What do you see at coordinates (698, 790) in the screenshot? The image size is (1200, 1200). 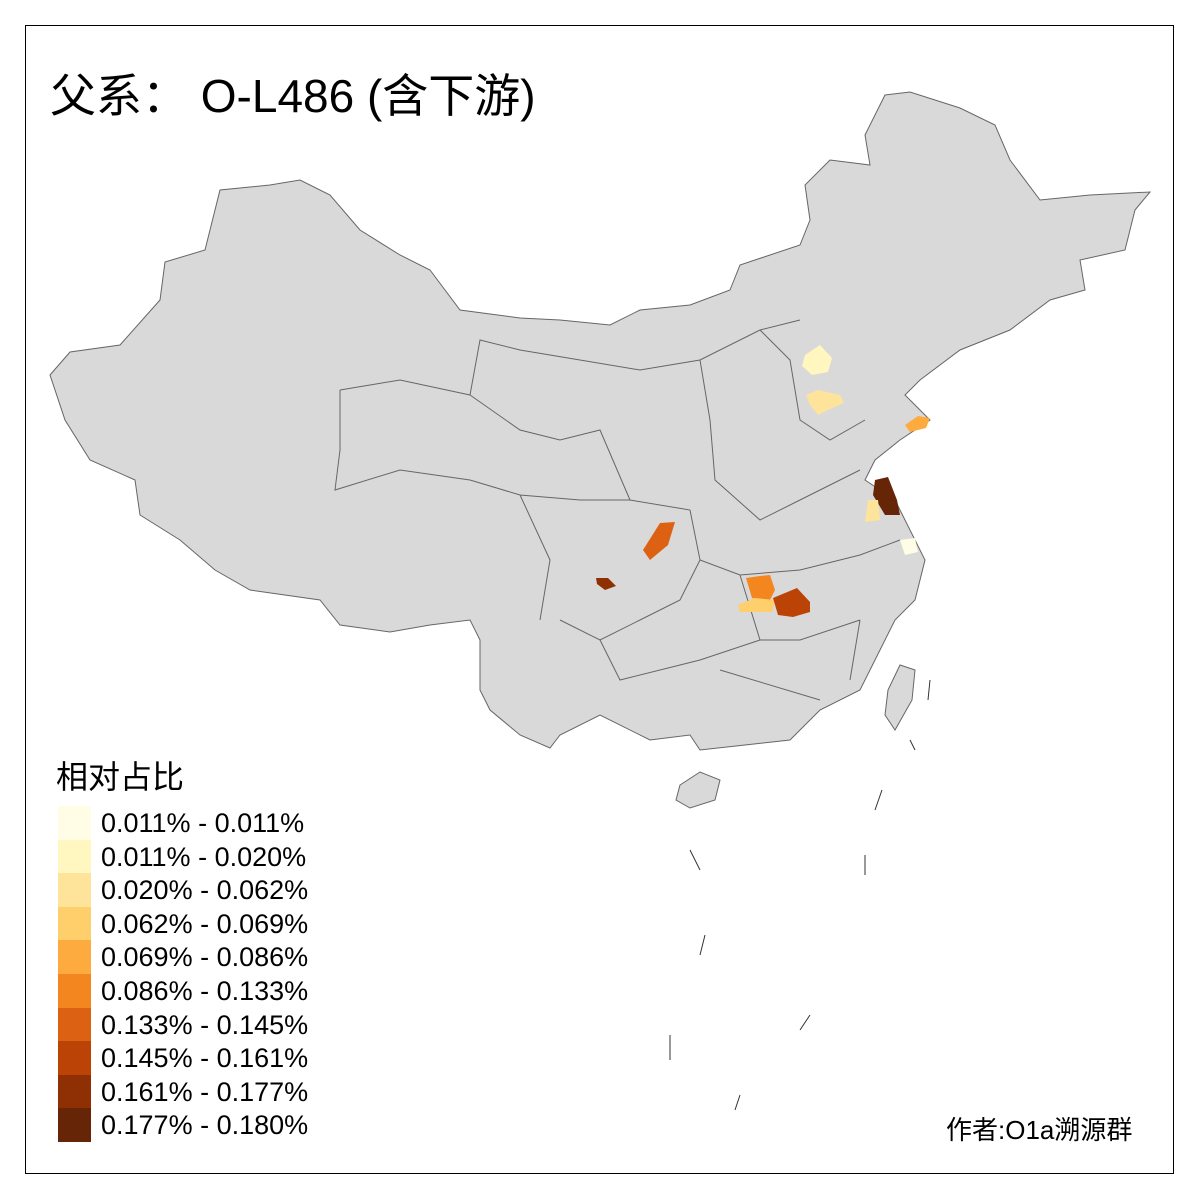 I see `hainan-island` at bounding box center [698, 790].